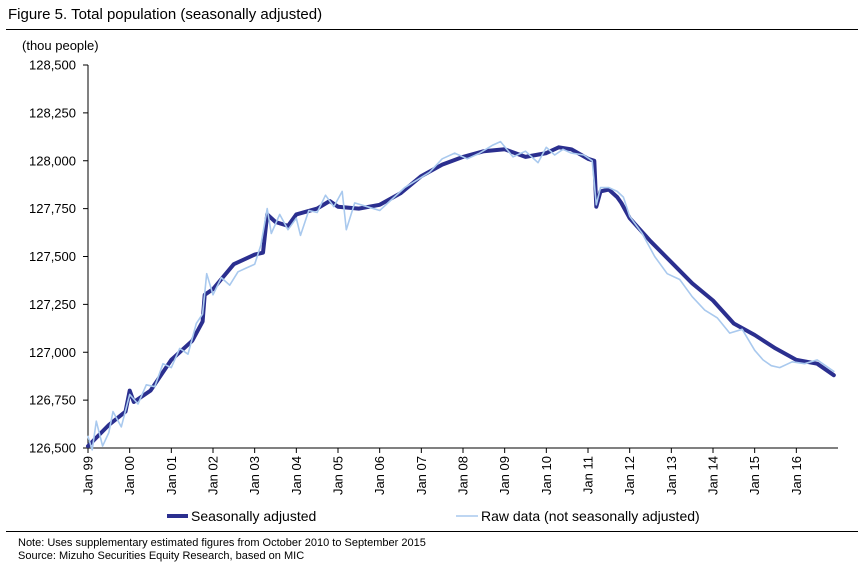 The height and width of the screenshot is (575, 865). I want to click on legend-label: Seasonally adjusted, so click(253, 516).